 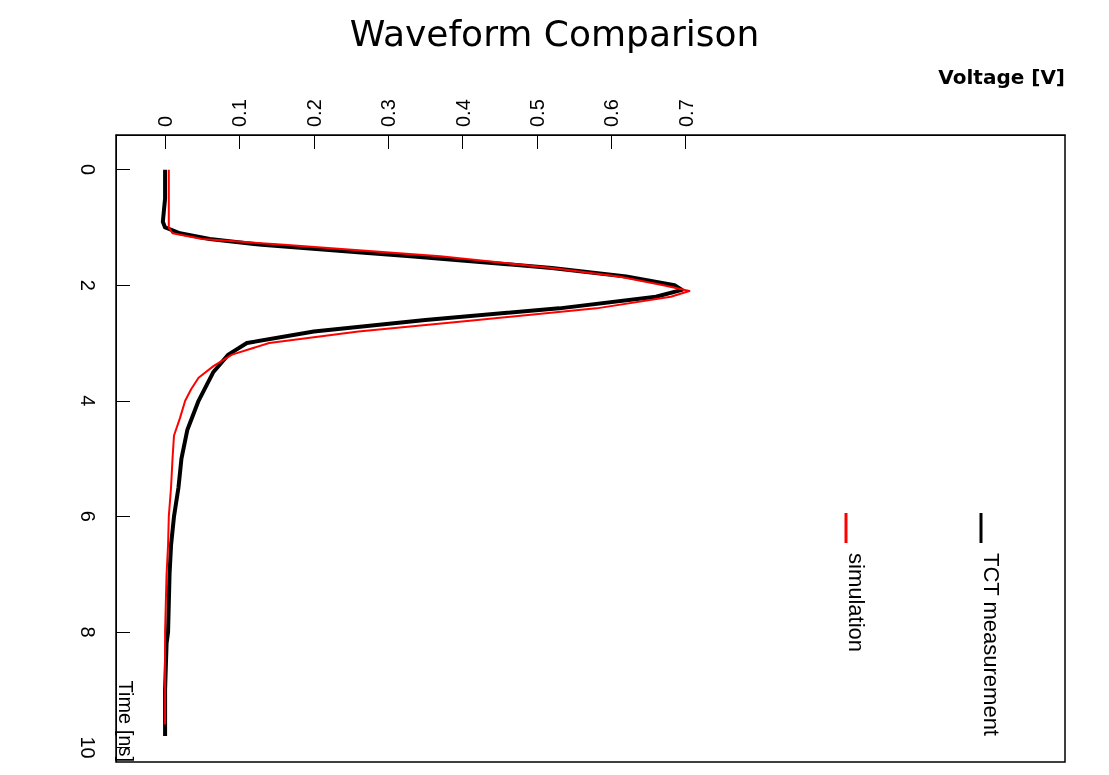 I want to click on y-tick-label: 2, so click(x=88, y=285).